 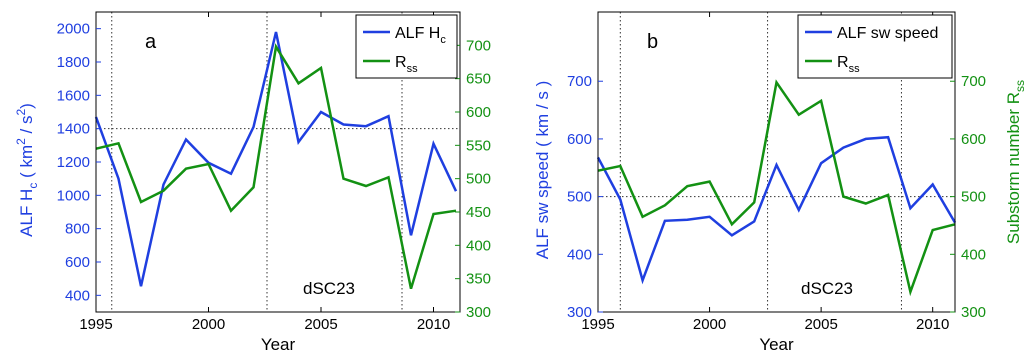 I want to click on panel-label: a, so click(x=151, y=42).